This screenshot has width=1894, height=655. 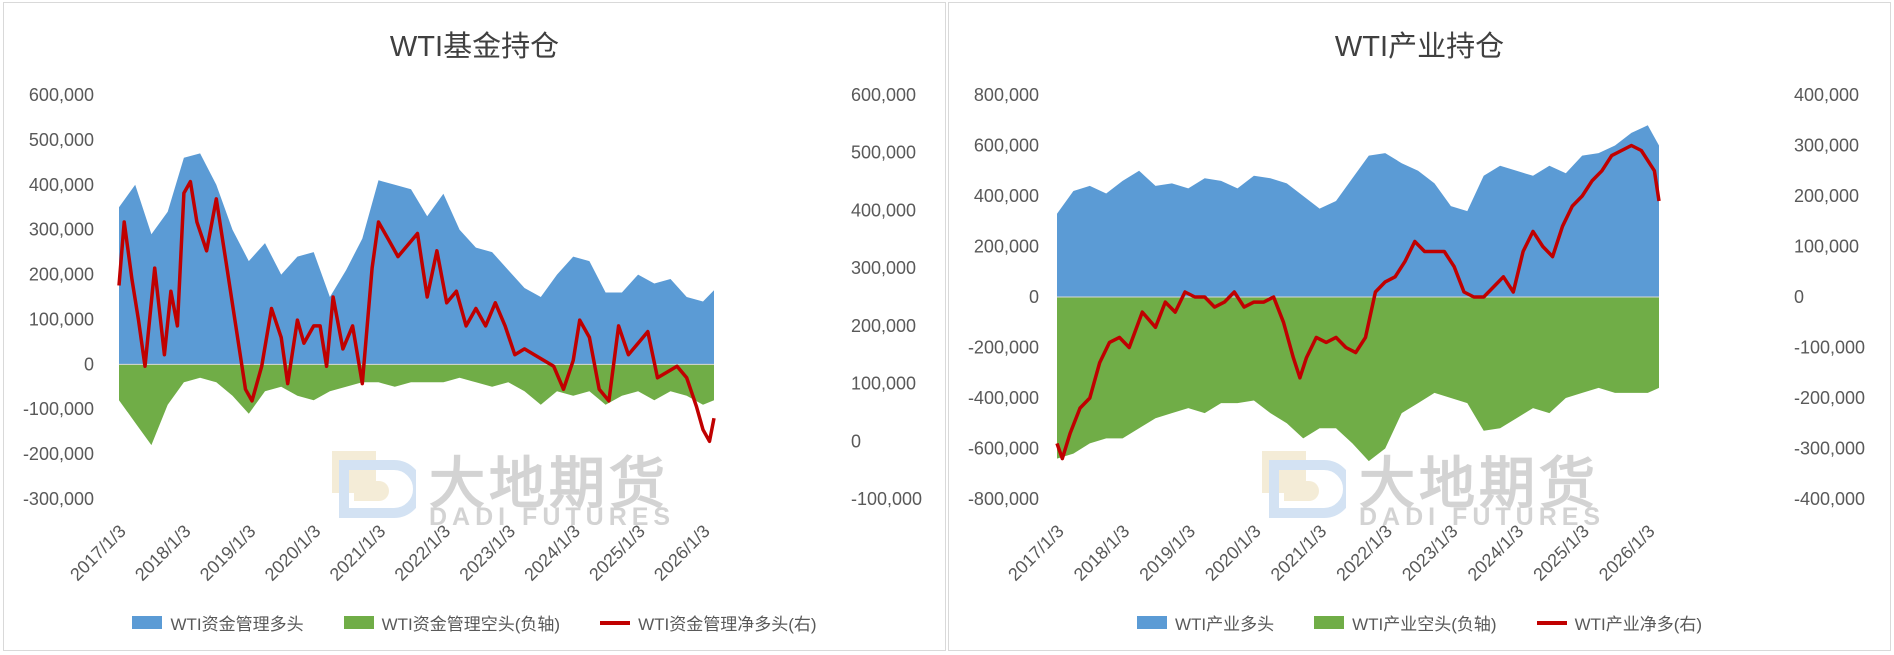 I want to click on y-left-tick-label: -400,000, so click(x=1003, y=398).